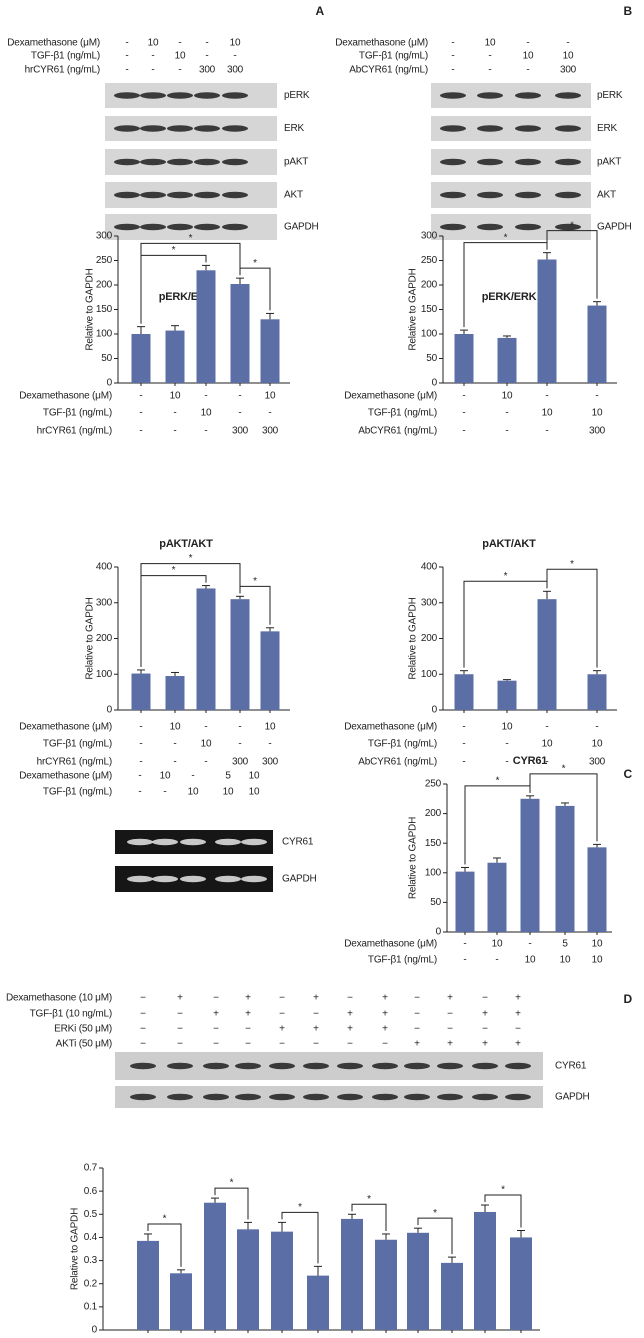 The image size is (644, 1338). Describe the element at coordinates (509, 297) in the screenshot. I see `chart-title: pERK/ERK` at that location.